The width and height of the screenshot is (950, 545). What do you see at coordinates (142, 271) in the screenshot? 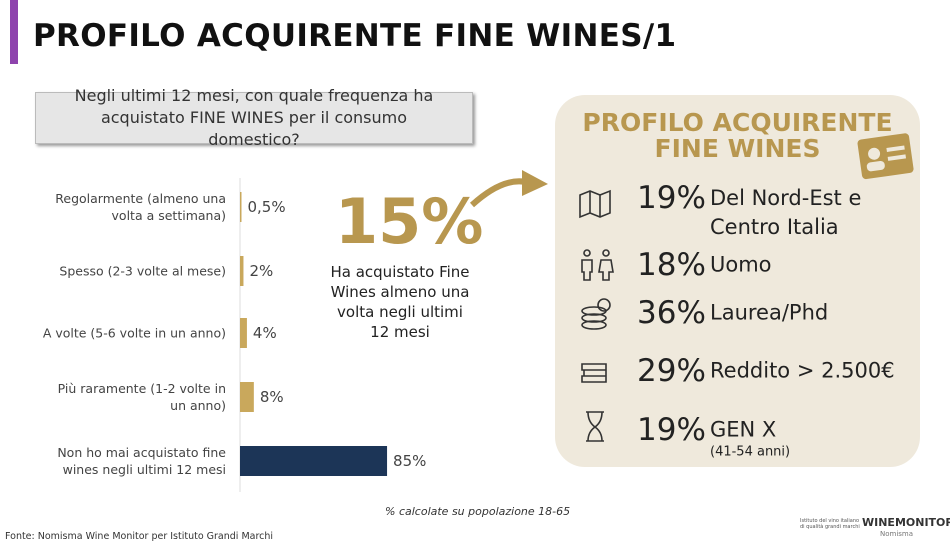
I see `category-label: Spesso (2-3 volte al mese)` at bounding box center [142, 271].